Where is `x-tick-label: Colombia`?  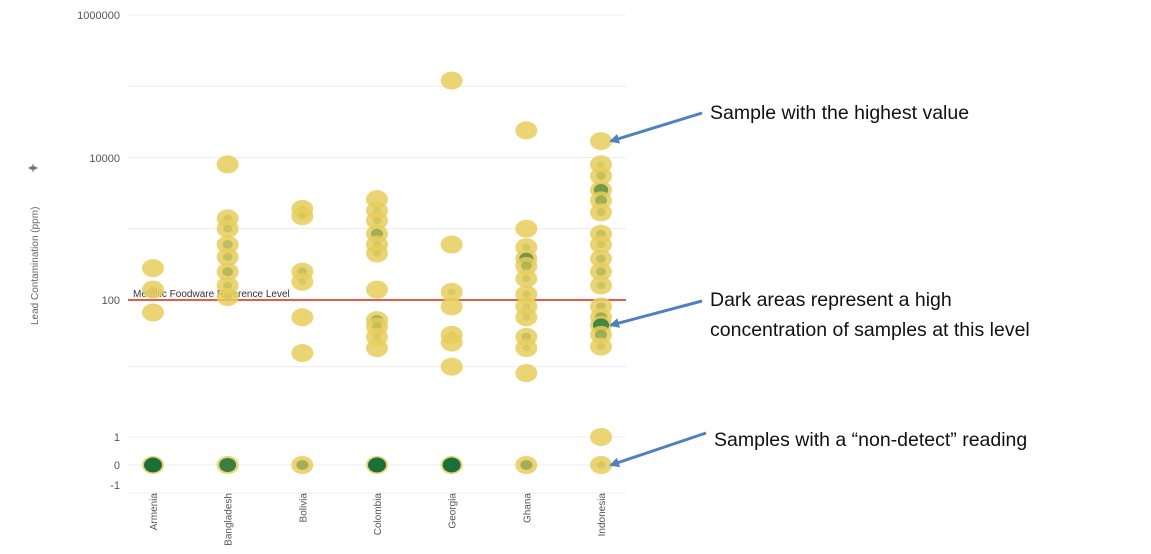
x-tick-label: Colombia is located at coordinates (378, 514).